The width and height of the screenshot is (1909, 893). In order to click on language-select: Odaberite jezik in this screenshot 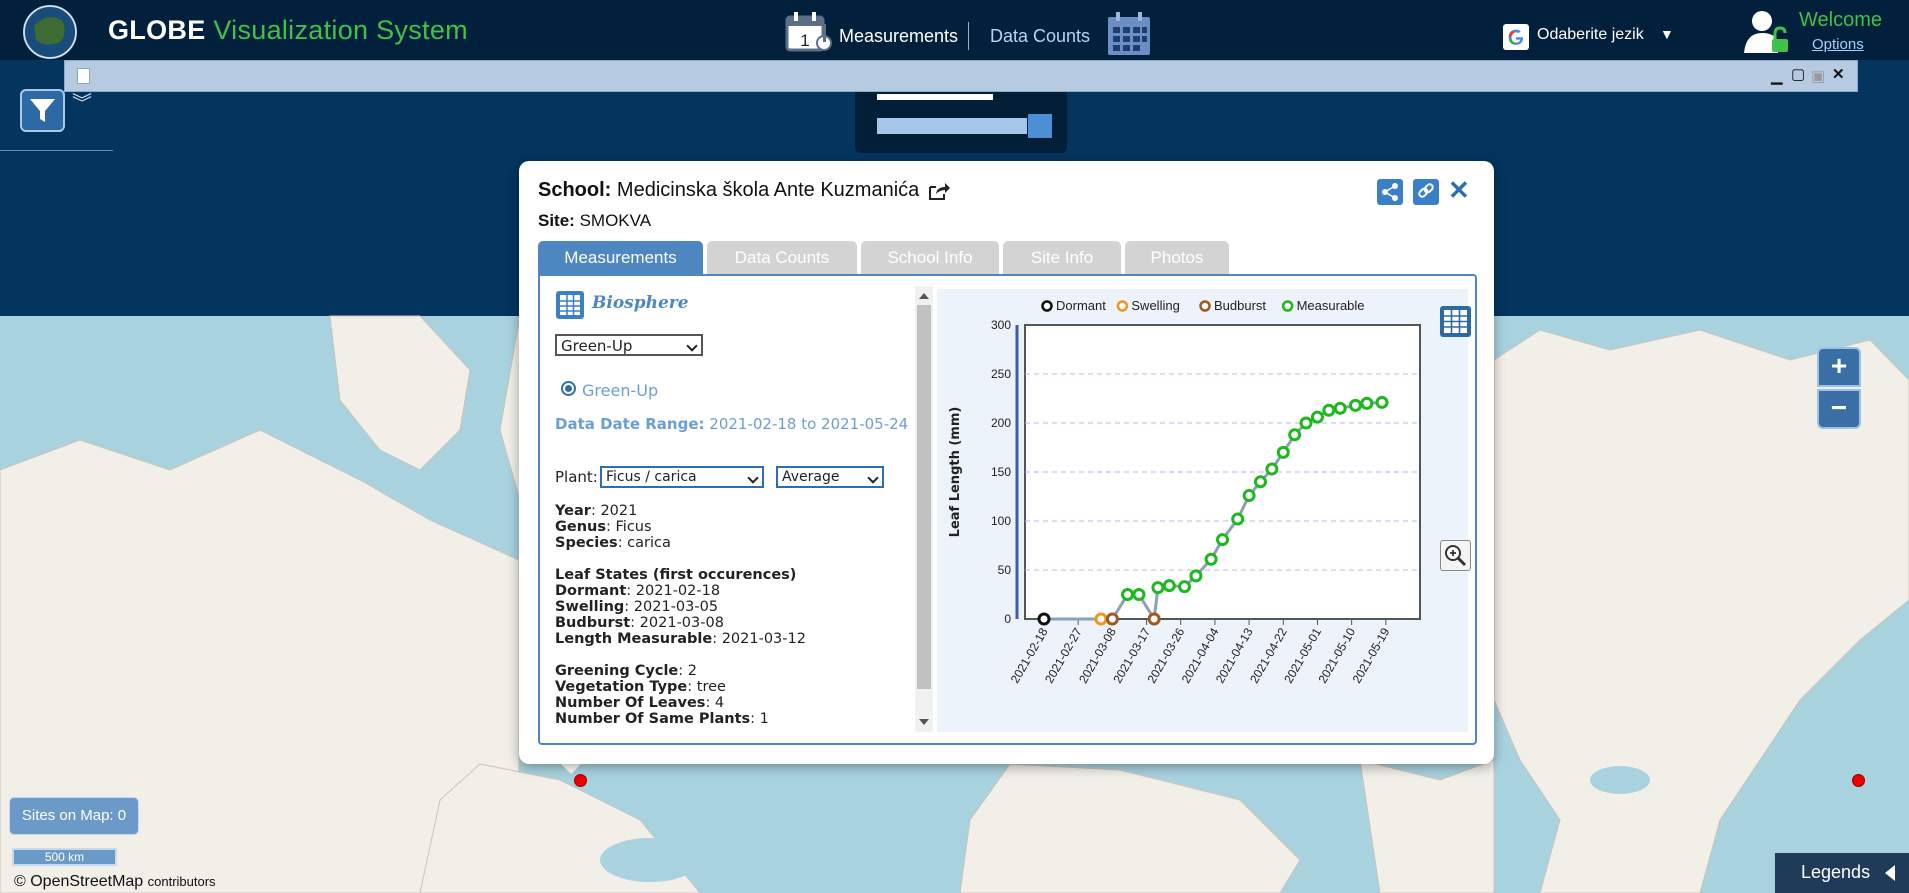, I will do `click(1590, 34)`.